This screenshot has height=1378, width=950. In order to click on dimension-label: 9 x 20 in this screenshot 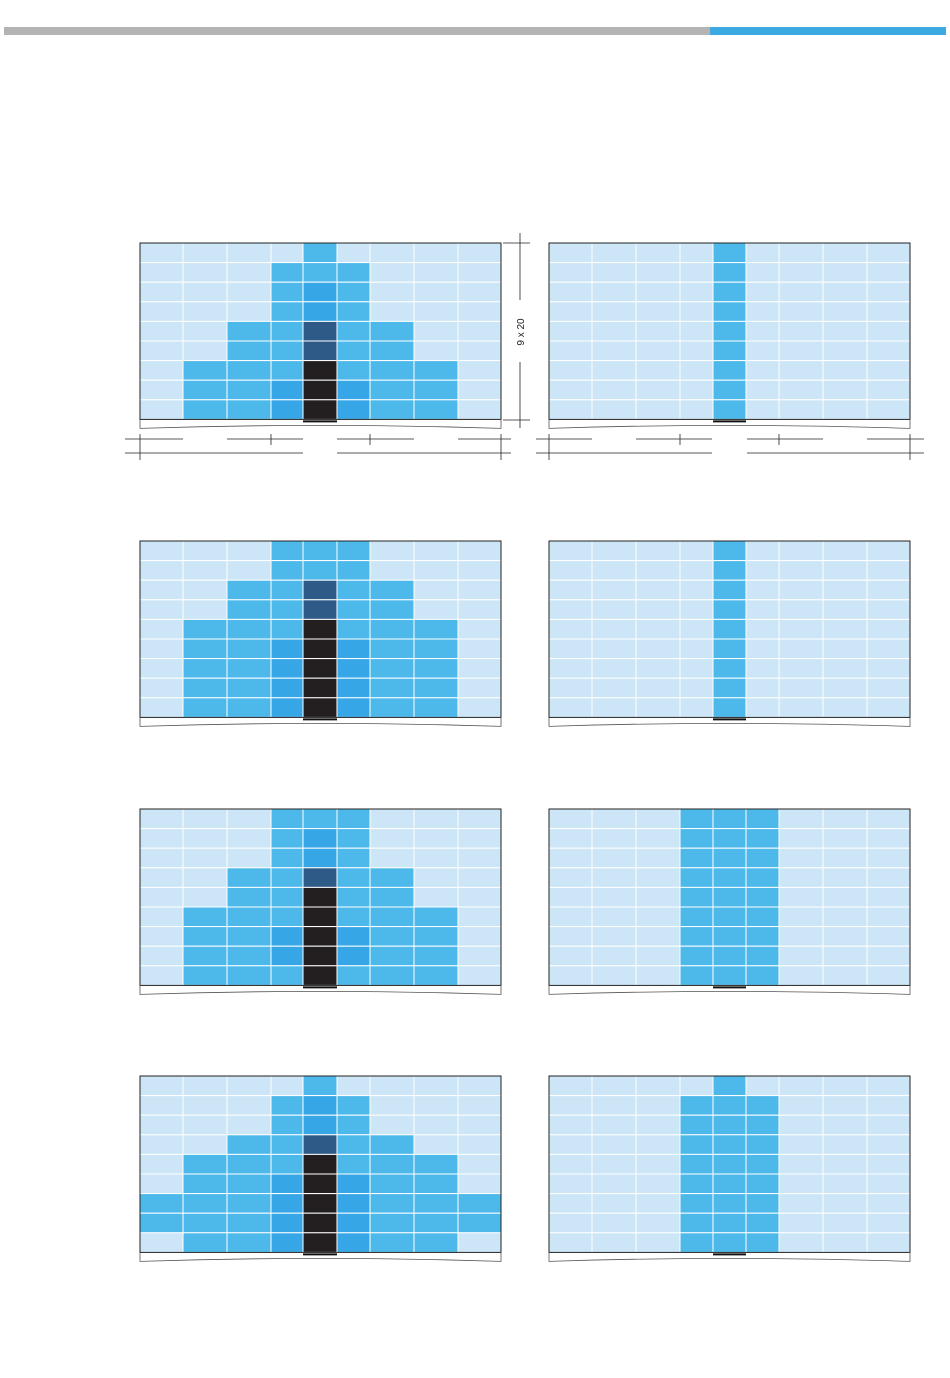, I will do `click(521, 332)`.